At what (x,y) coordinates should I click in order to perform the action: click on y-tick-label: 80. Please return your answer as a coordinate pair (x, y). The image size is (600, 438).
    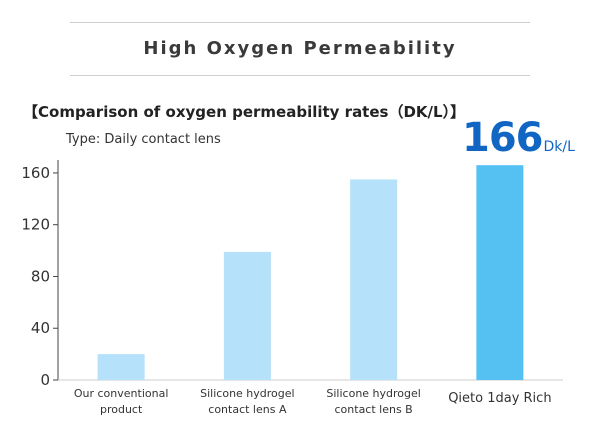
    Looking at the image, I should click on (40, 276).